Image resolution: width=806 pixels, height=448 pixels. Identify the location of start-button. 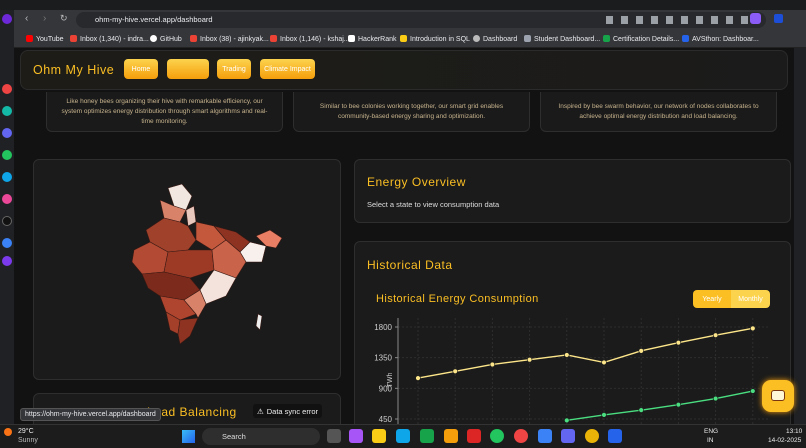
(188, 436).